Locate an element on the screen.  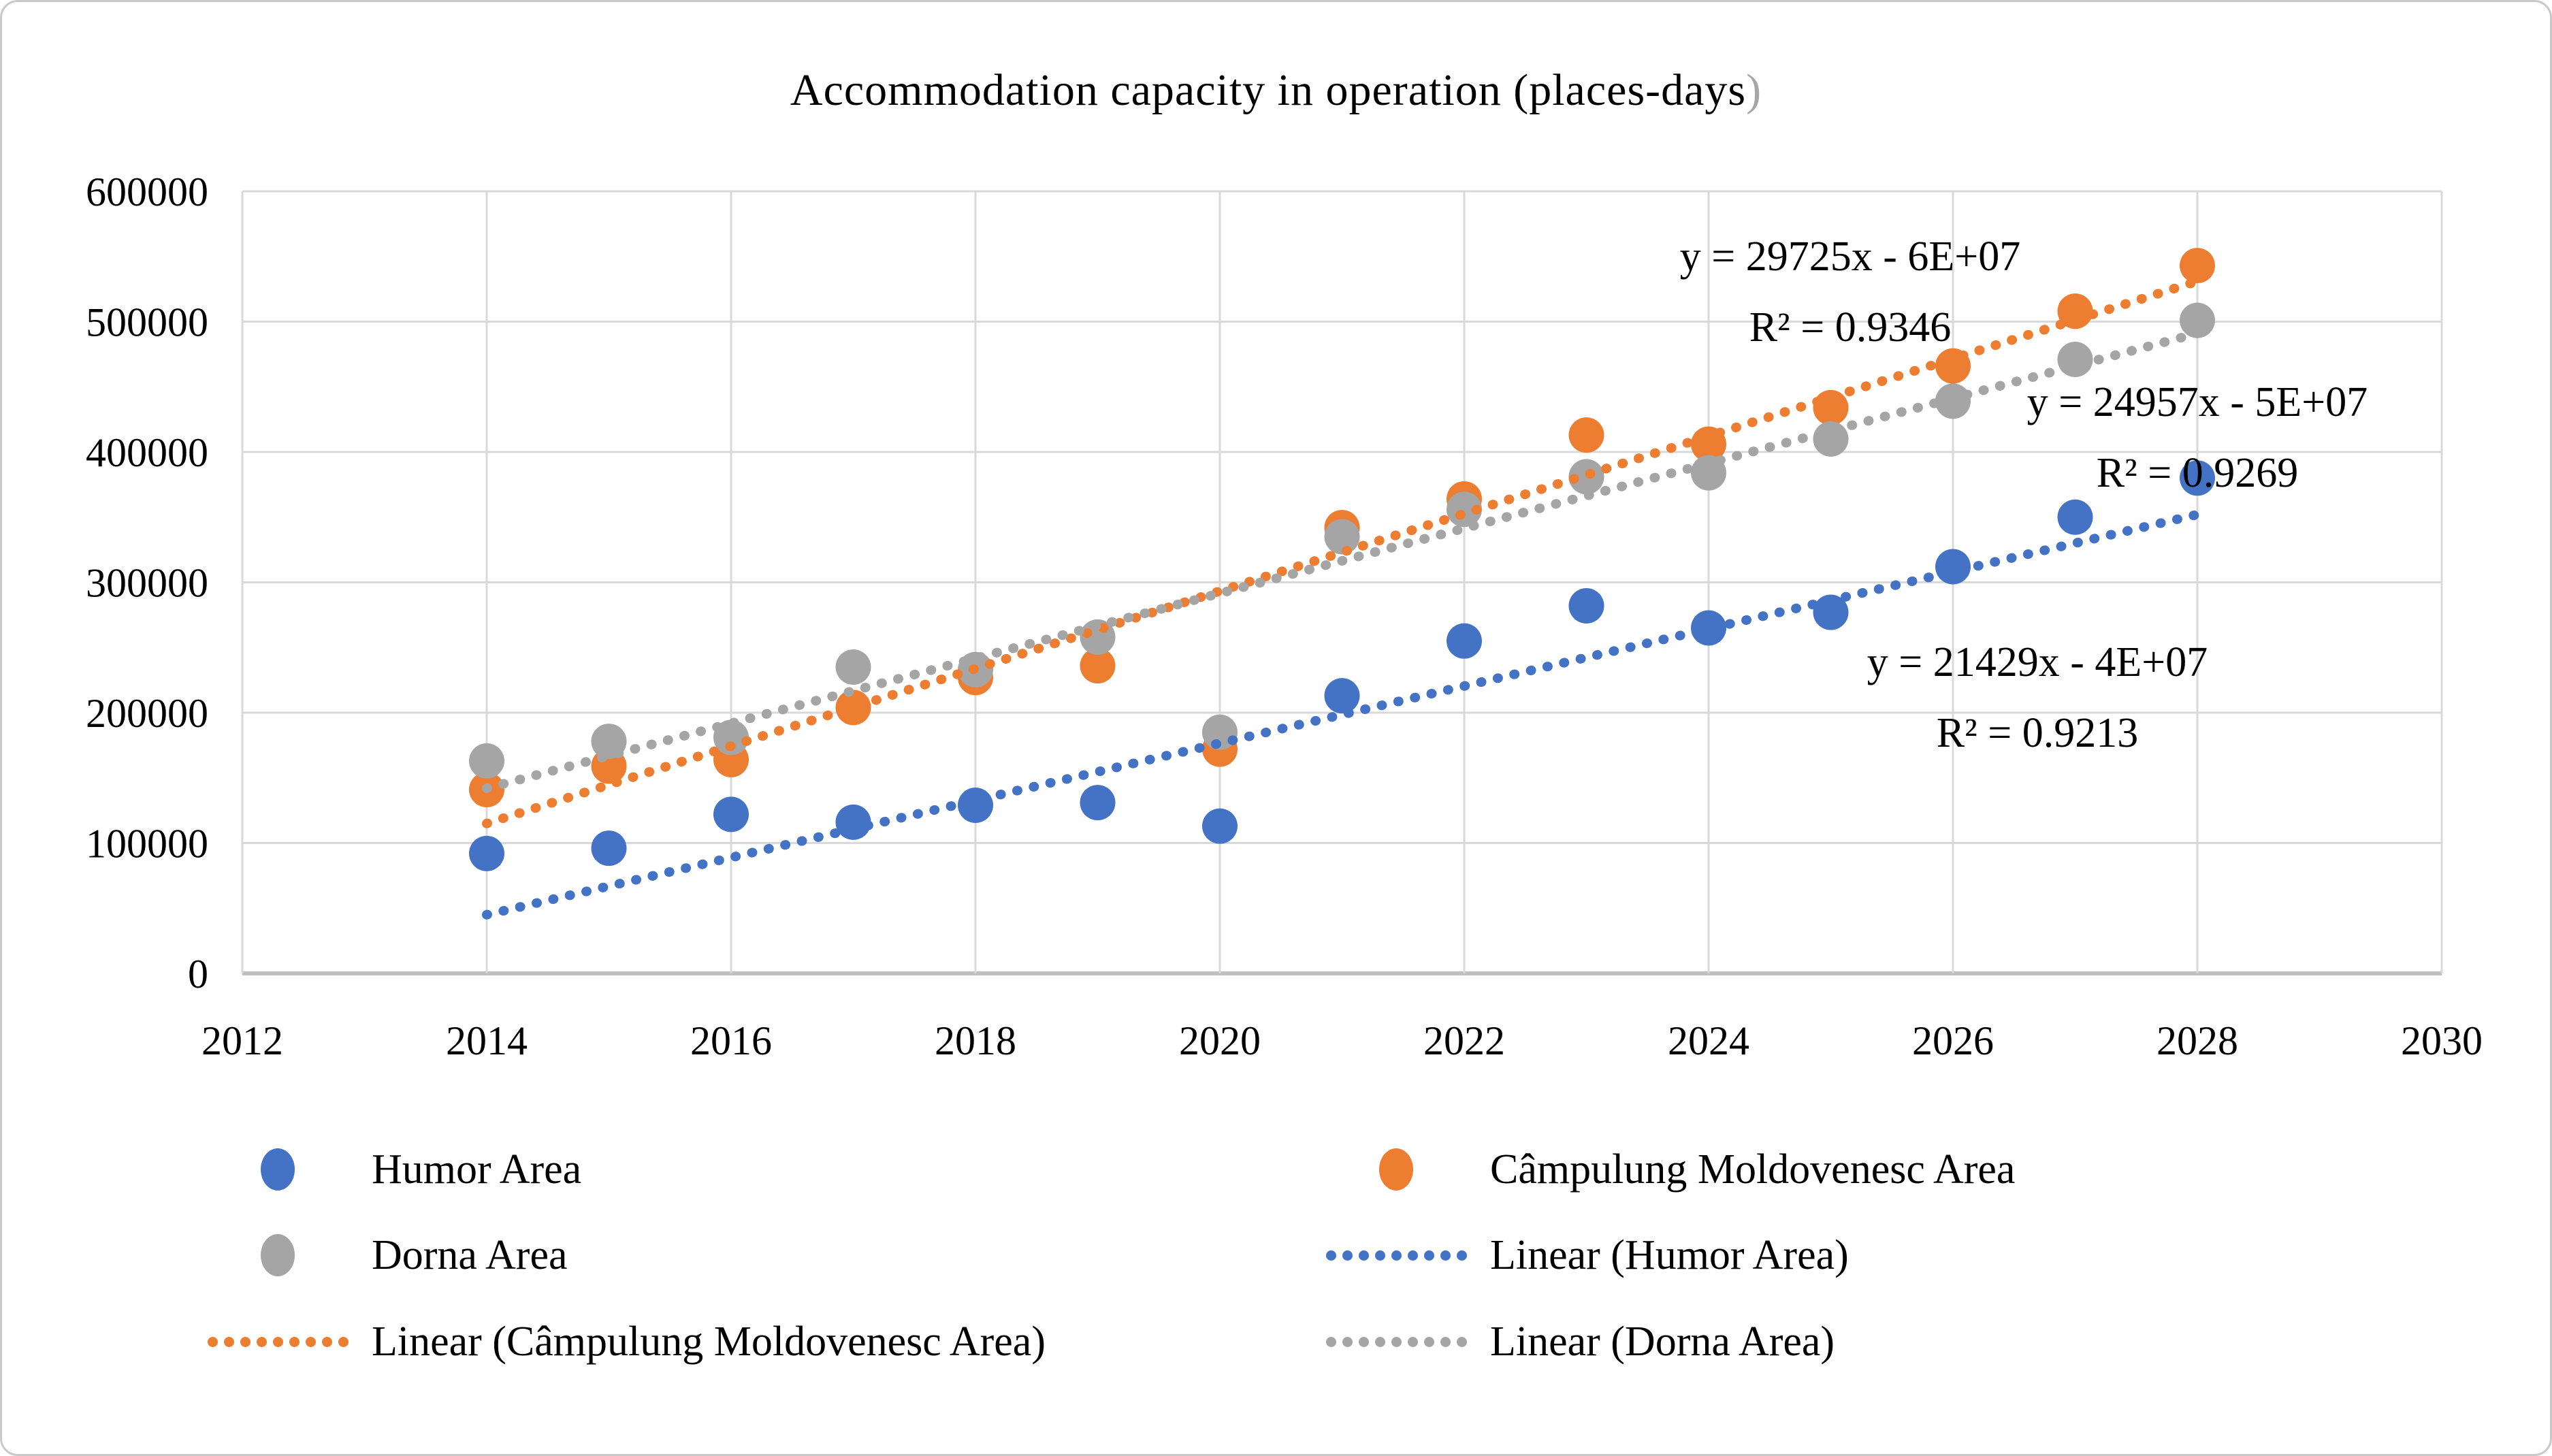
point-dorna-area-2022 is located at coordinates (1464, 510).